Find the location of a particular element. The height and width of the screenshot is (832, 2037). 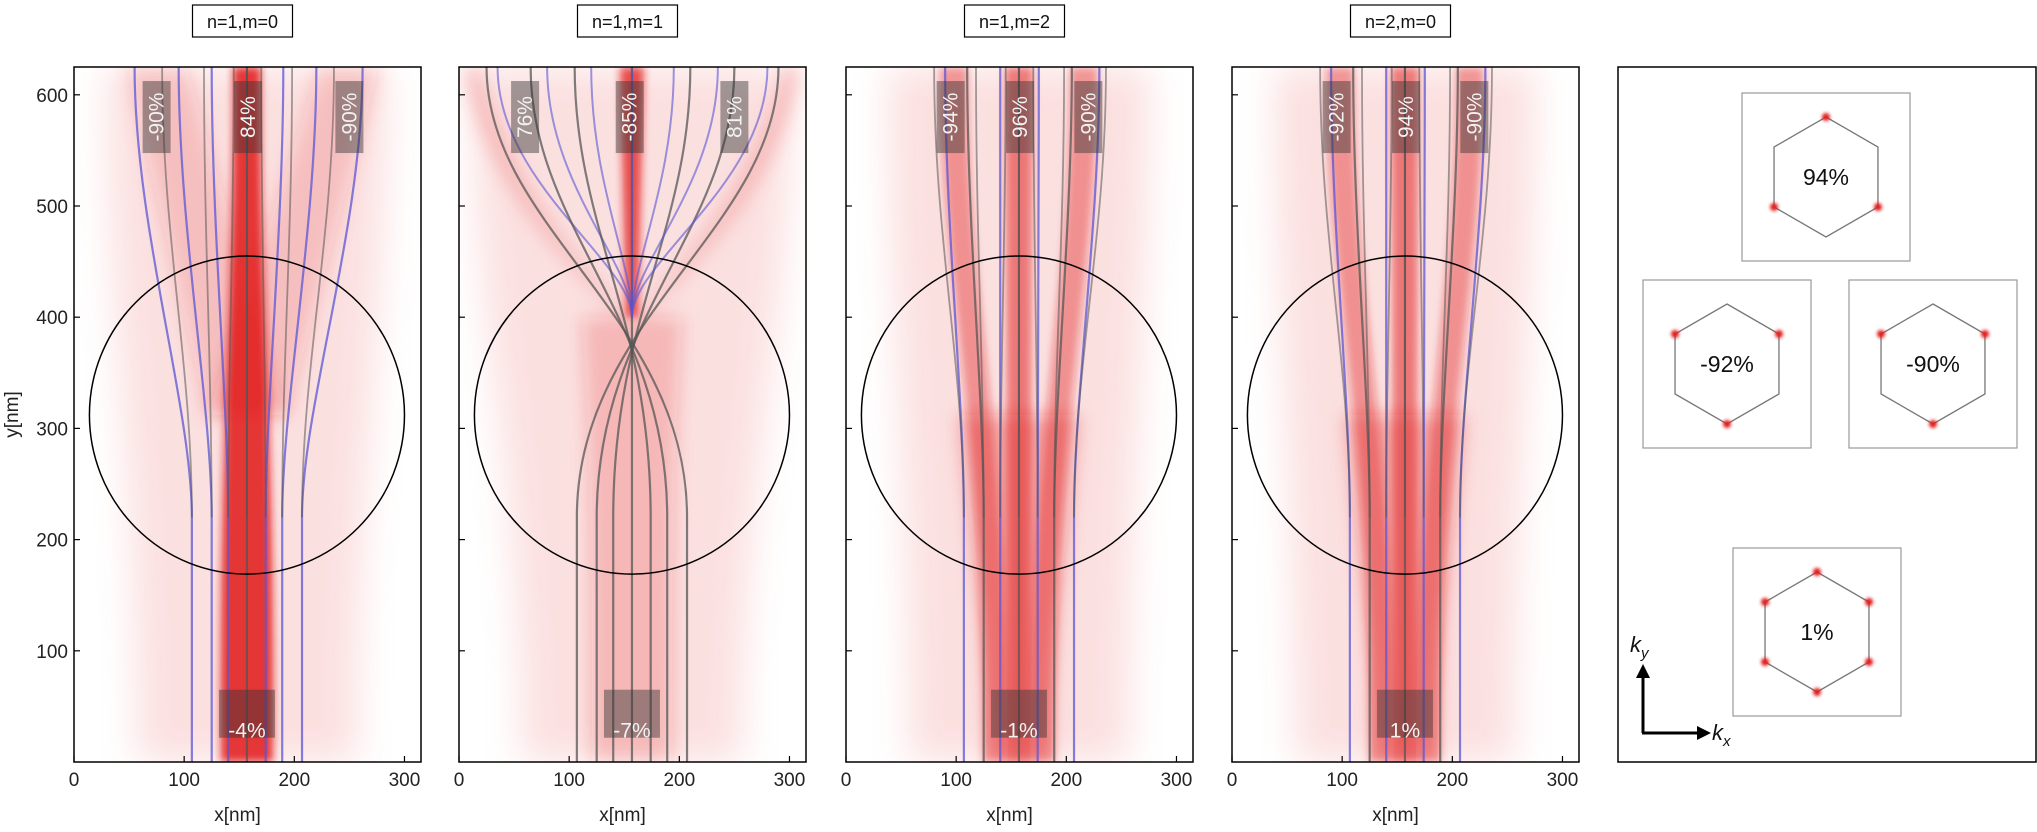

svg-text: n=1,m=2 is located at coordinates (1014, 22).